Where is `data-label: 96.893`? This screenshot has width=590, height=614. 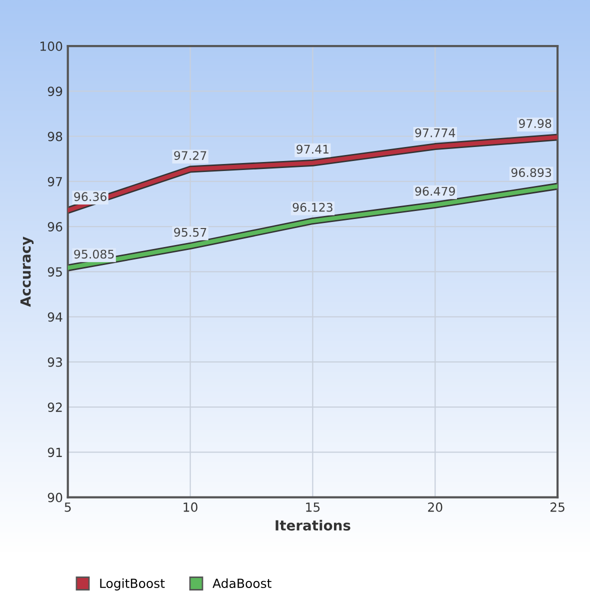 data-label: 96.893 is located at coordinates (531, 173).